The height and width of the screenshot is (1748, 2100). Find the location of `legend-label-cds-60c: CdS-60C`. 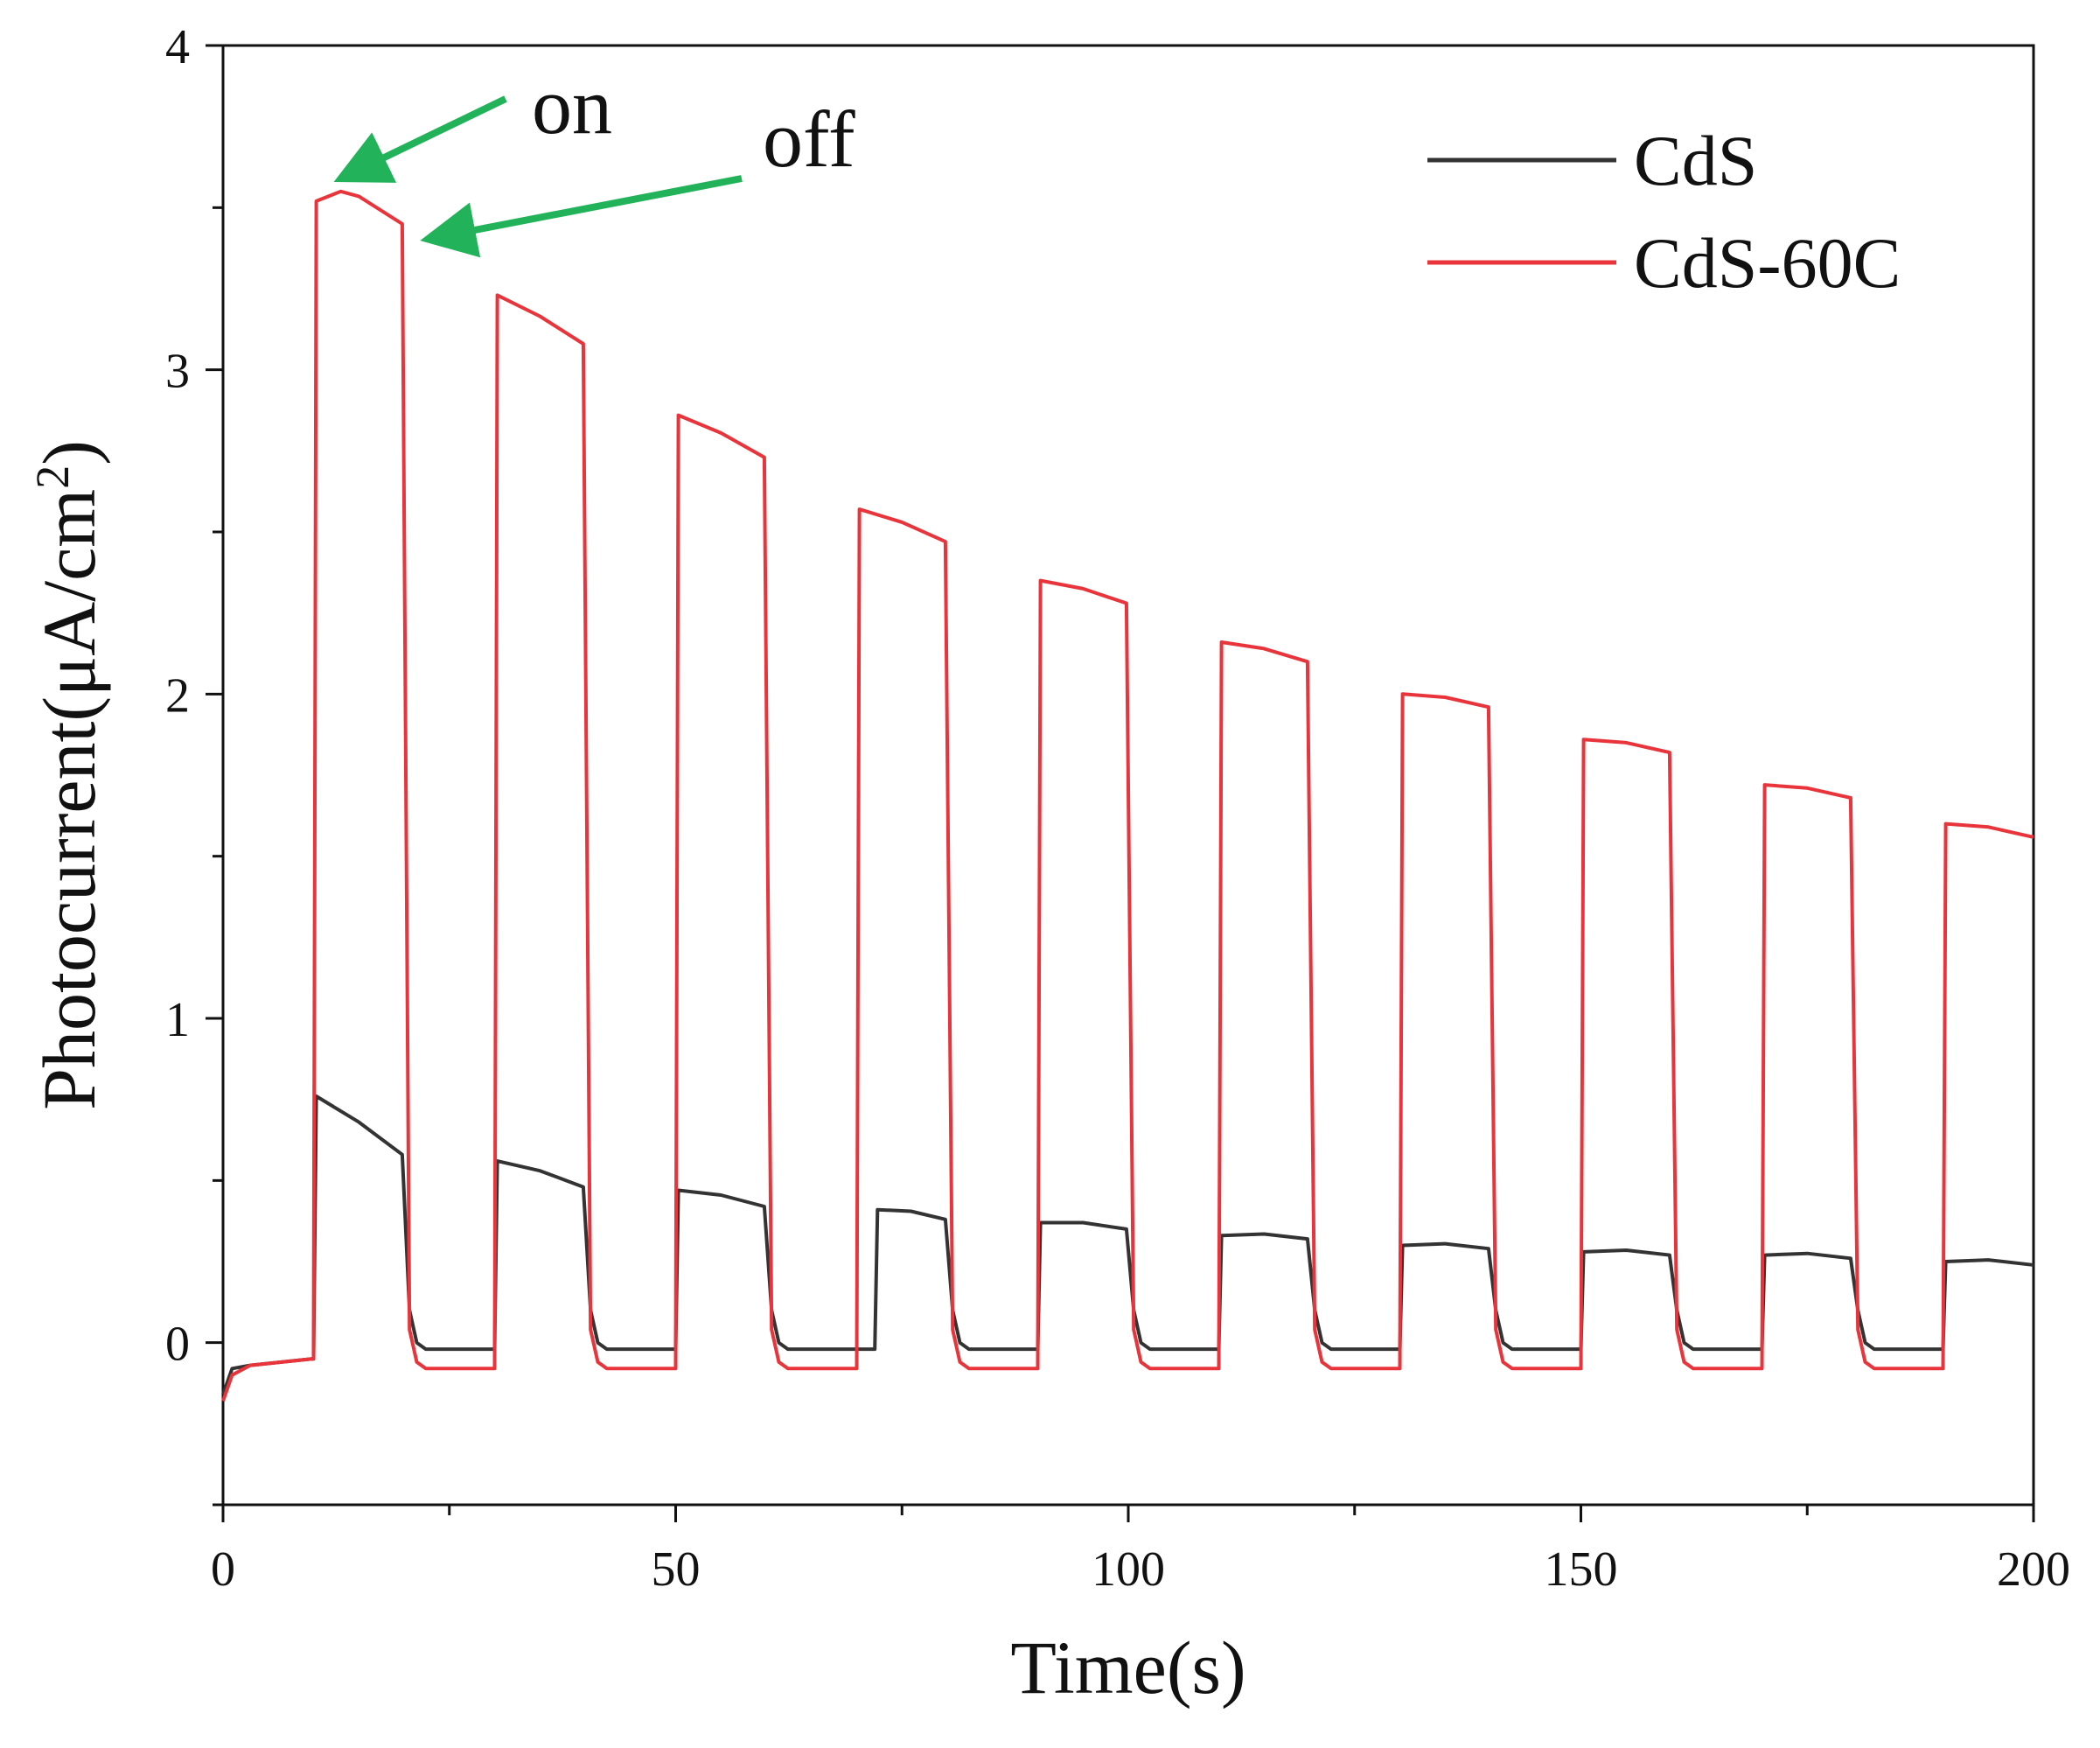

legend-label-cds-60c: CdS-60C is located at coordinates (1767, 263).